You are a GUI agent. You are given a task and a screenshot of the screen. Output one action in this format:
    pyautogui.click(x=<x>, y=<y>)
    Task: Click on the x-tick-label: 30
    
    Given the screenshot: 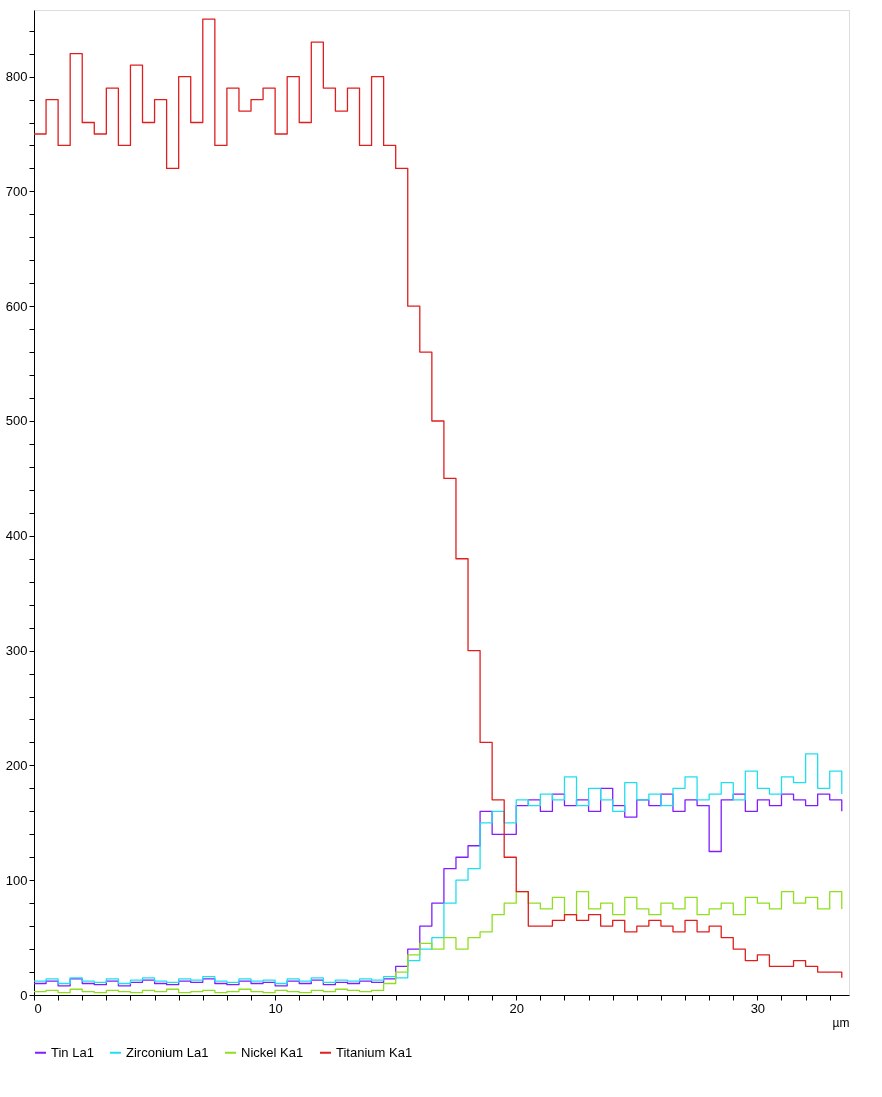 What is the action you would take?
    pyautogui.click(x=758, y=1008)
    